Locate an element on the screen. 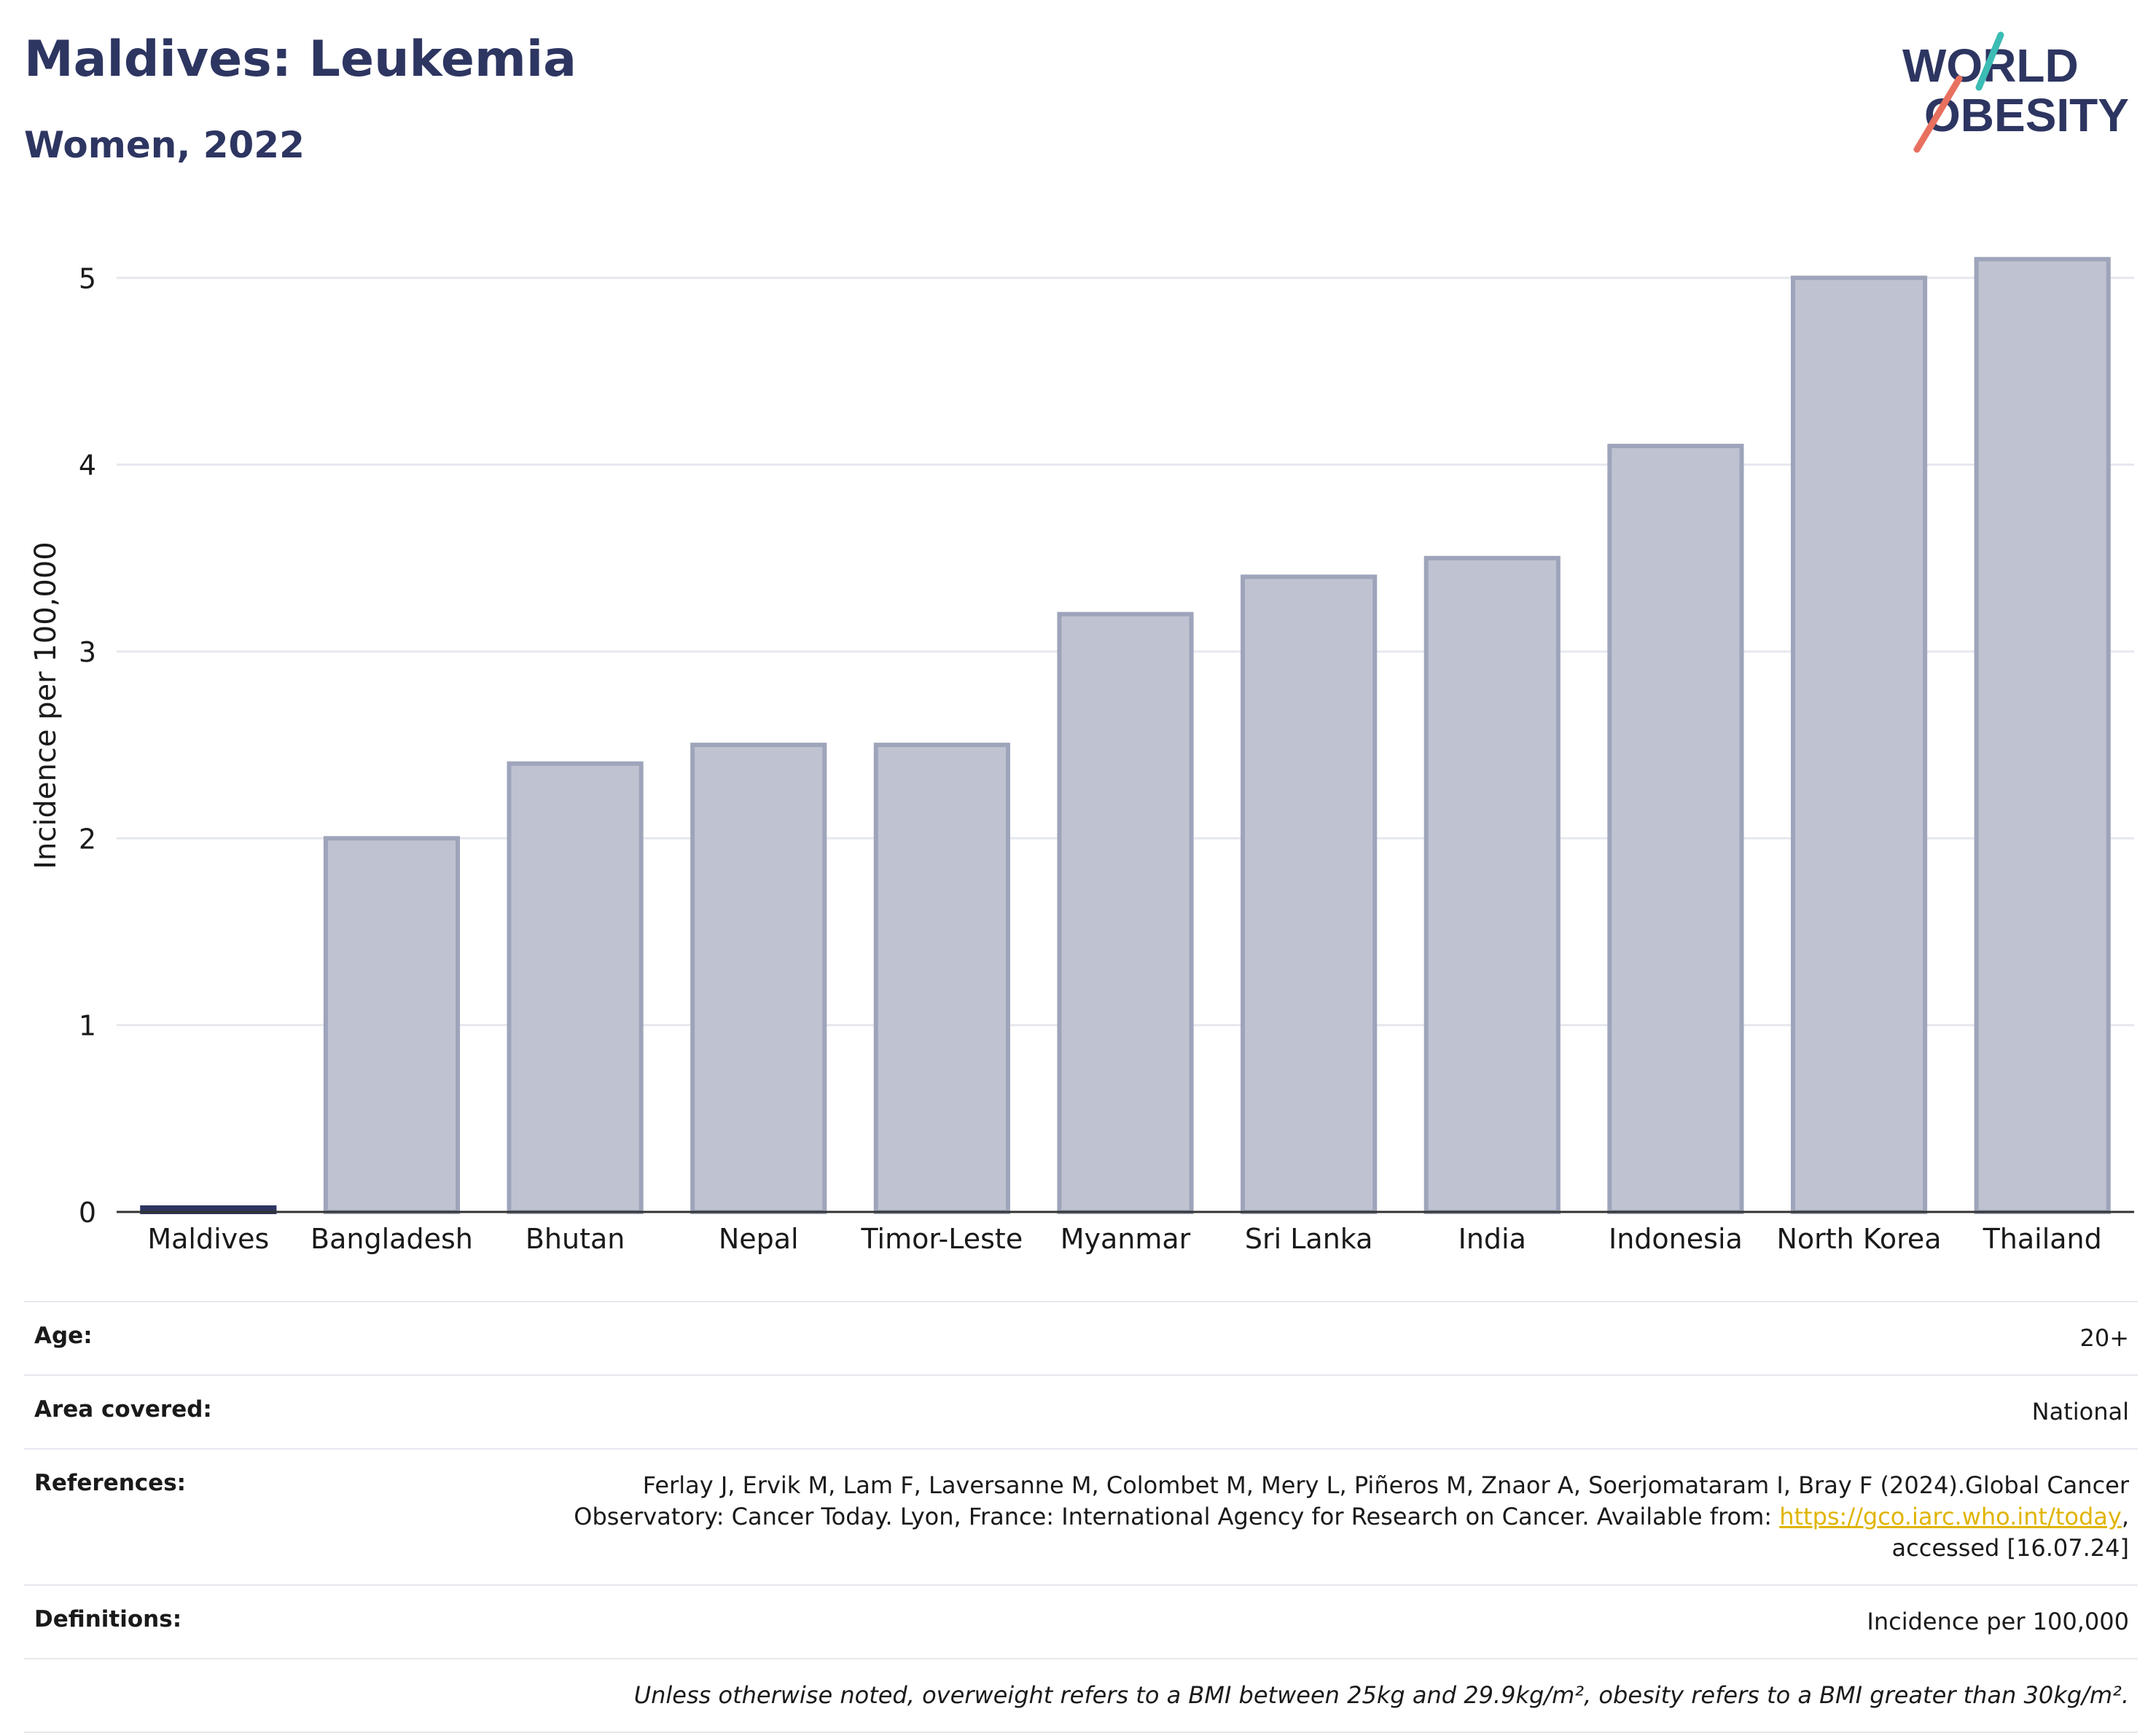 Image resolution: width=2156 pixels, height=1733 pixels. world-obesity-logo: WORLD OBESITY is located at coordinates (2016, 92).